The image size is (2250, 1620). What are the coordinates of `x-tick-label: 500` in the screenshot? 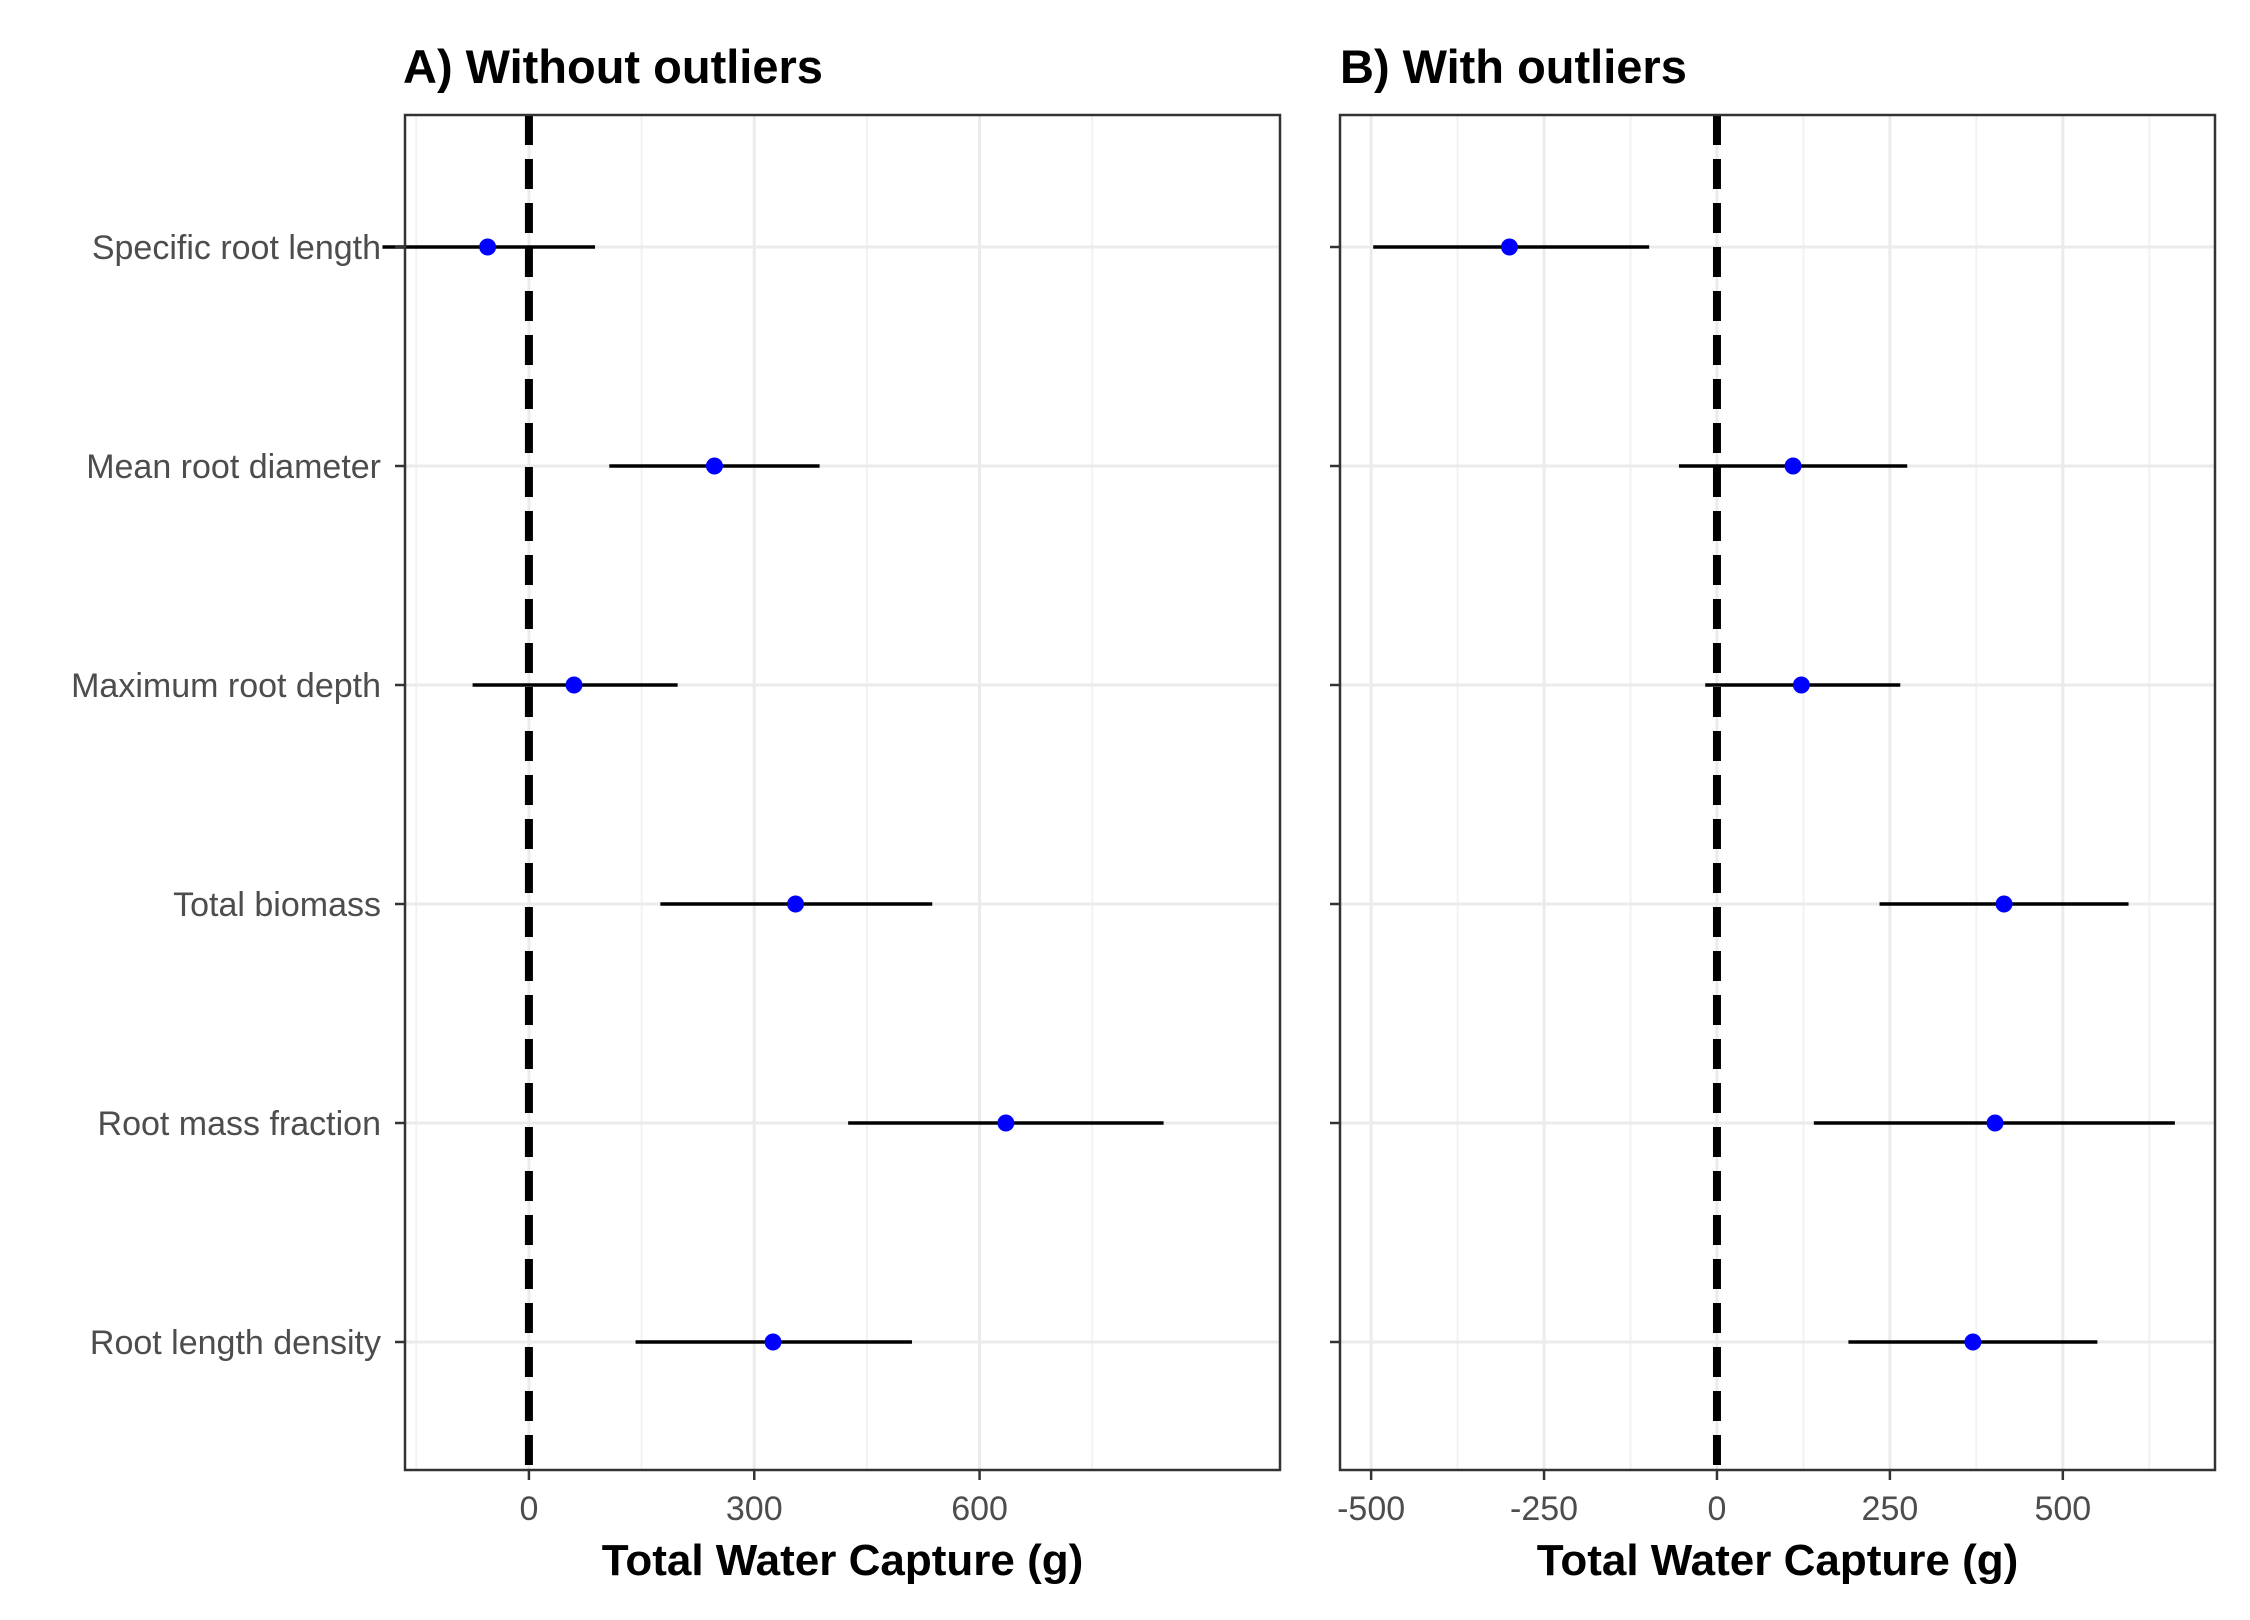 It's located at (2062, 1509).